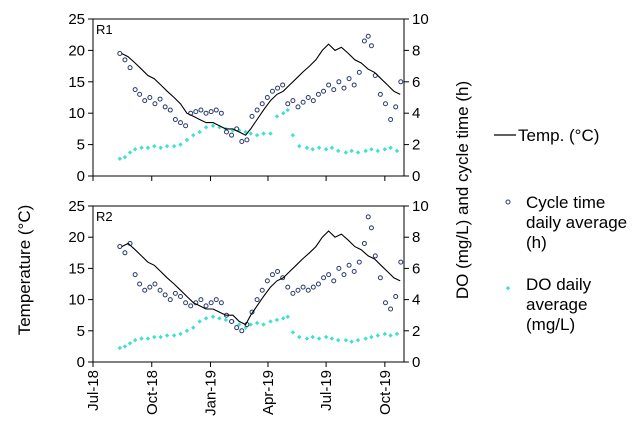  Describe the element at coordinates (268, 392) in the screenshot. I see `x-tick-label: Apr-19` at that location.